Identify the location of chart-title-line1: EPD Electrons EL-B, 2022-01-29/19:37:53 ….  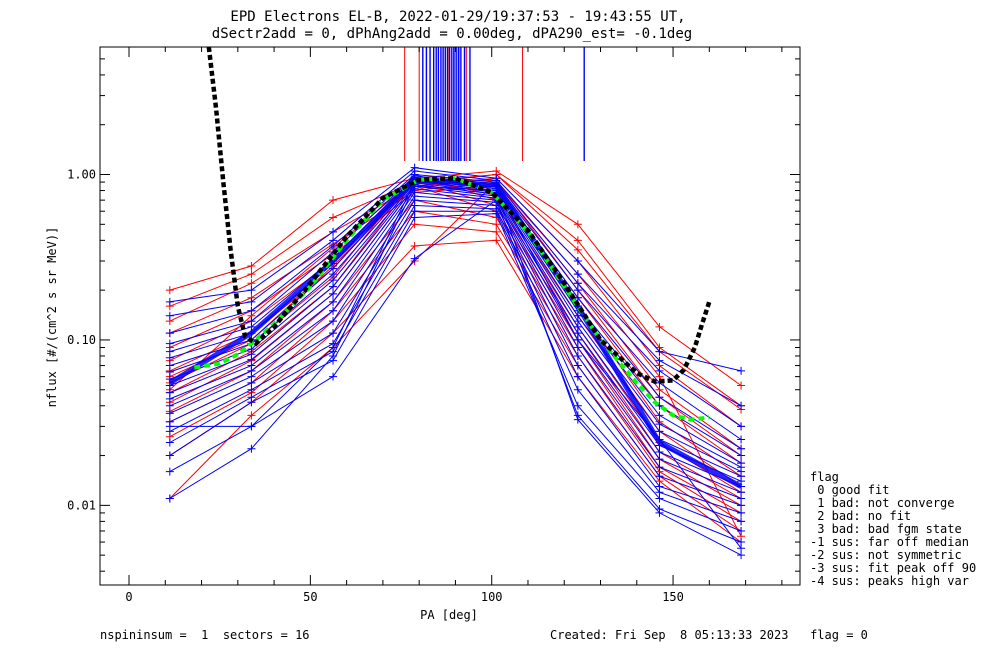
(457, 17).